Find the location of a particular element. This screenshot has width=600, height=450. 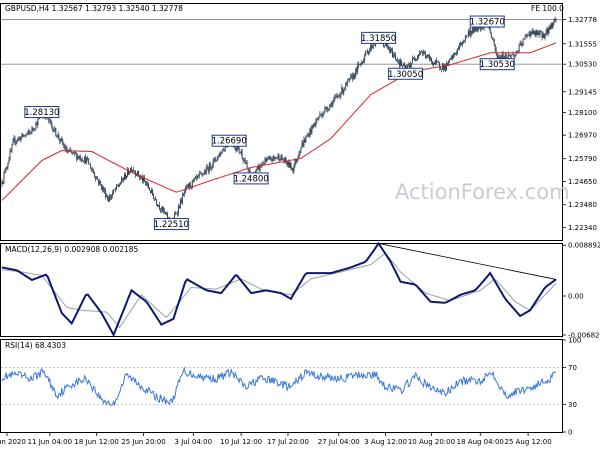

price-label-1.22510: 1.22510 is located at coordinates (171, 224).